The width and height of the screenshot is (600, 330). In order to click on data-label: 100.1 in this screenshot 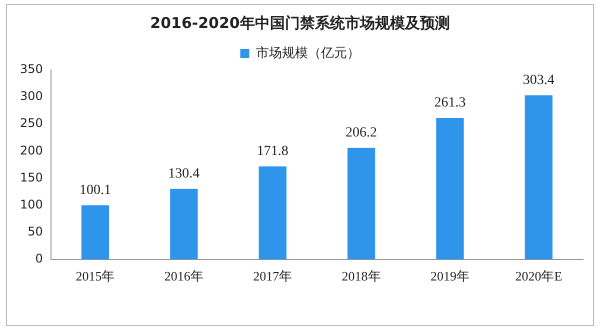, I will do `click(95, 190)`.